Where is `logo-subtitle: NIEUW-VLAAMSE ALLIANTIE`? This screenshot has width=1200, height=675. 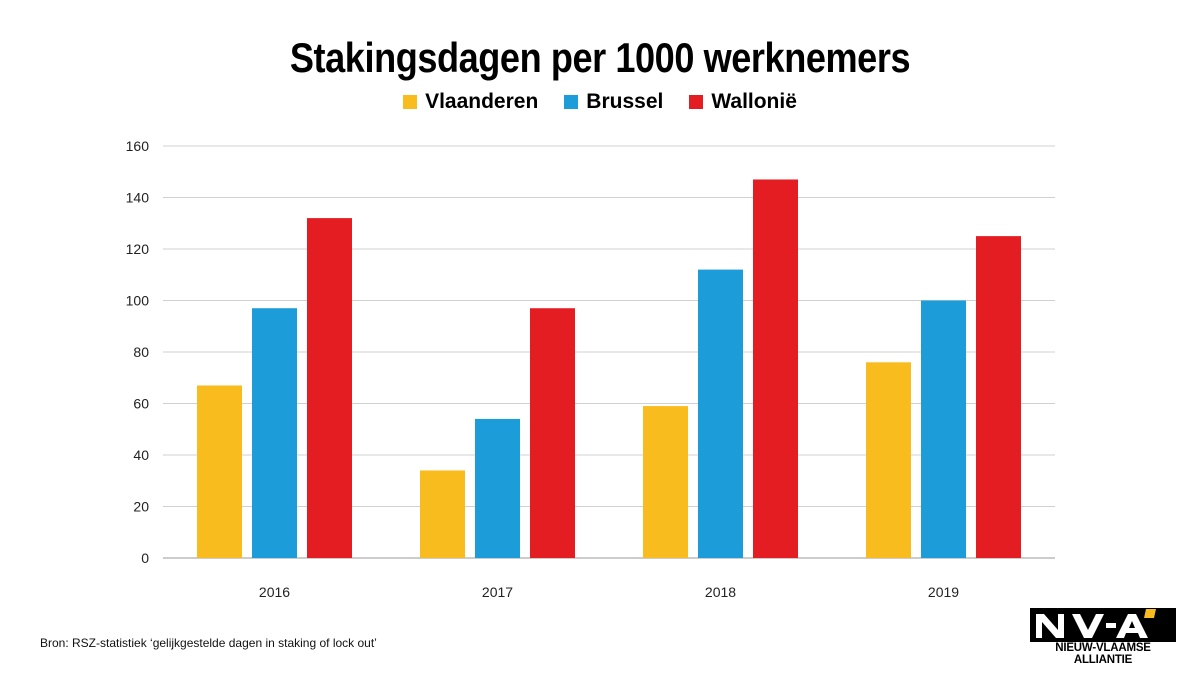 logo-subtitle: NIEUW-VLAAMSE ALLIANTIE is located at coordinates (1103, 654).